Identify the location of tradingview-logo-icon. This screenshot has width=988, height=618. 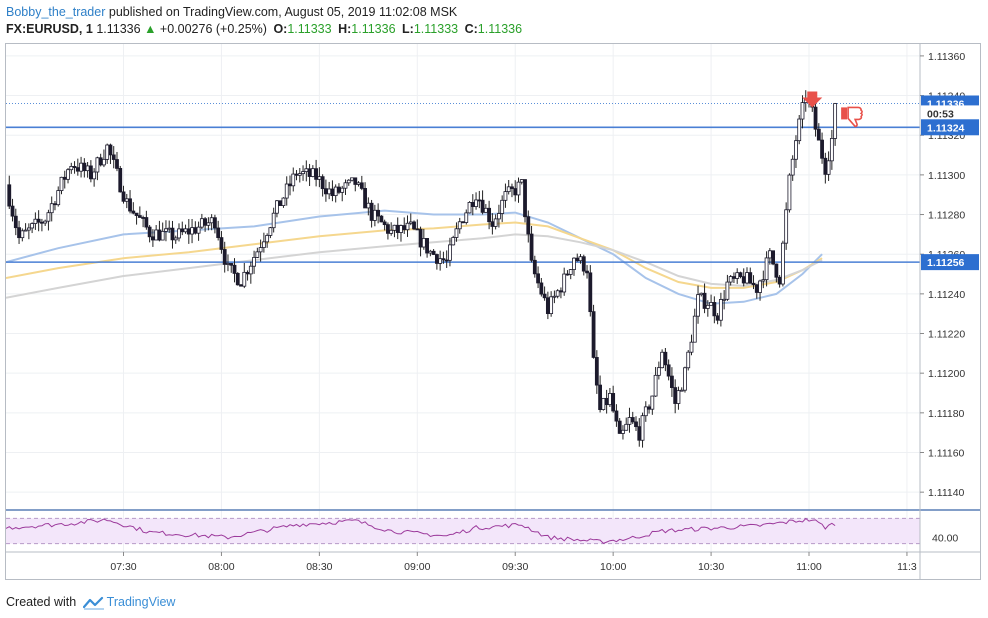
(93, 603).